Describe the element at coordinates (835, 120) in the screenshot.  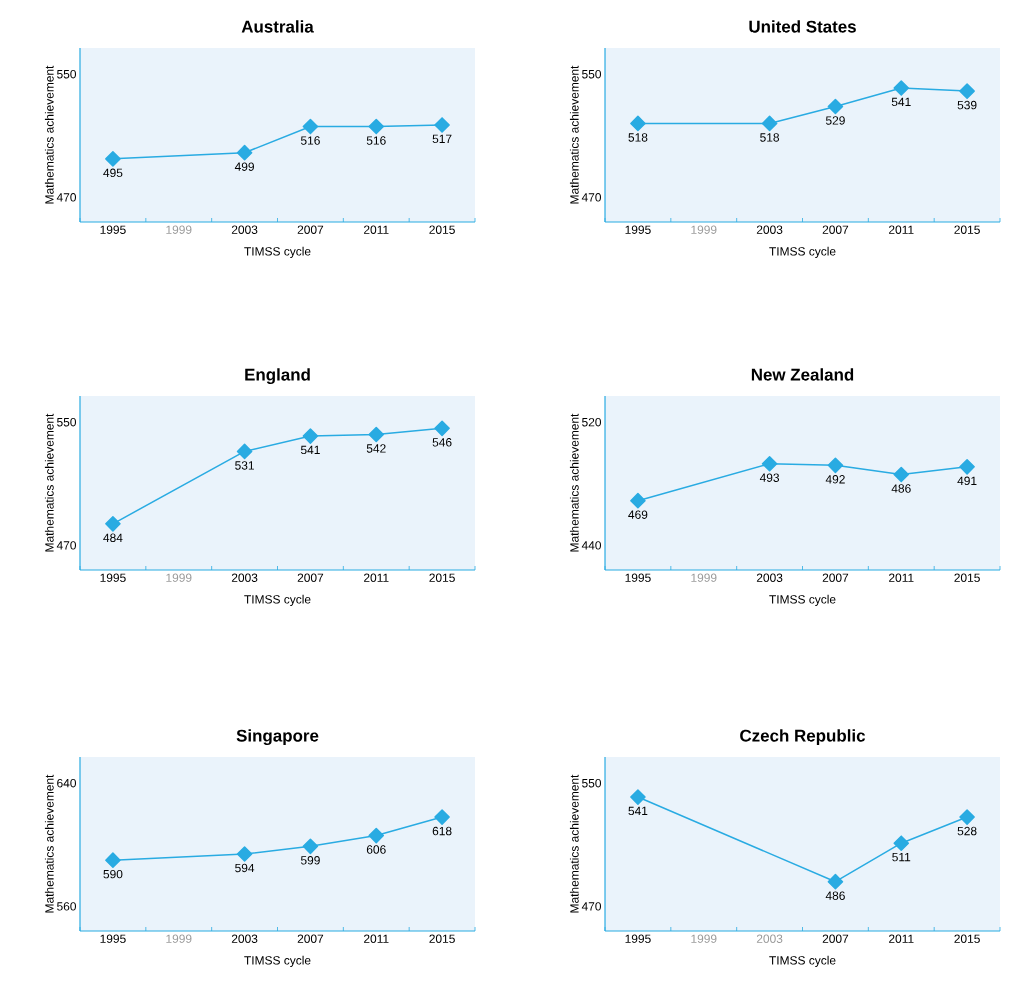
I see `data-label: 529` at that location.